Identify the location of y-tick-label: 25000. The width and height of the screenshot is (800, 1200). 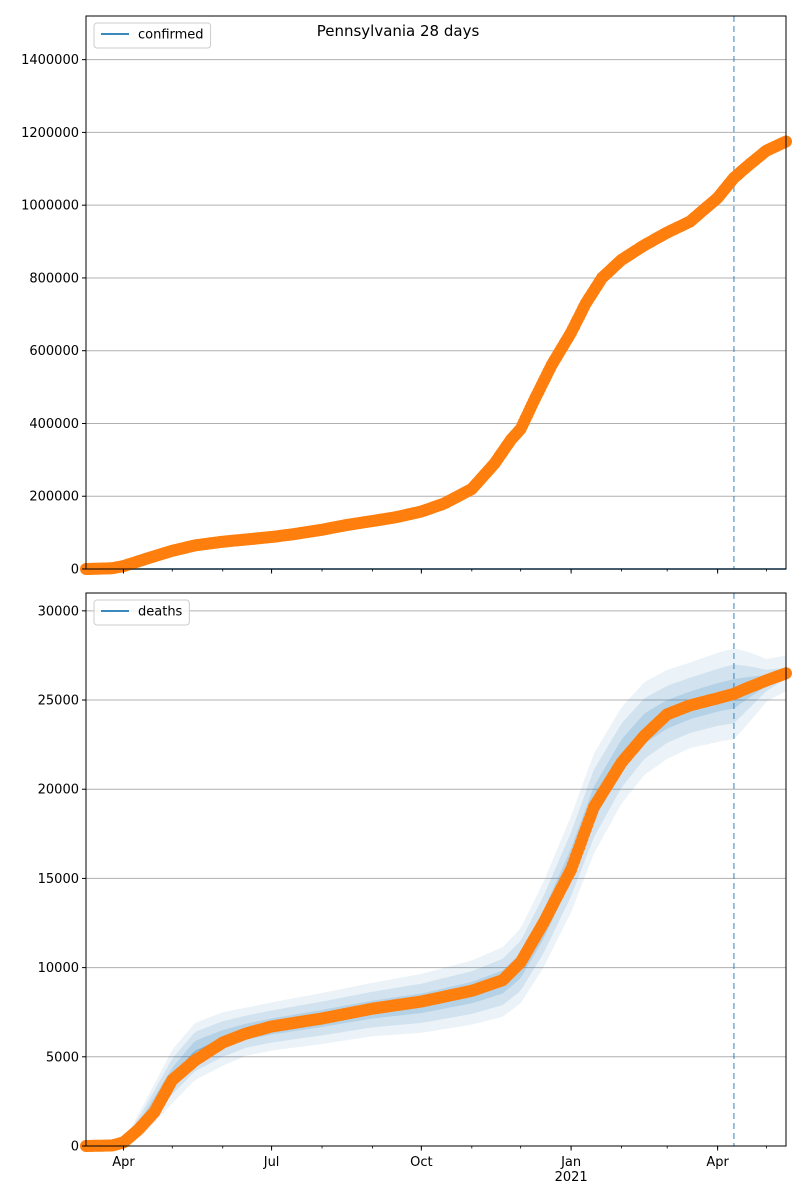
(58, 701).